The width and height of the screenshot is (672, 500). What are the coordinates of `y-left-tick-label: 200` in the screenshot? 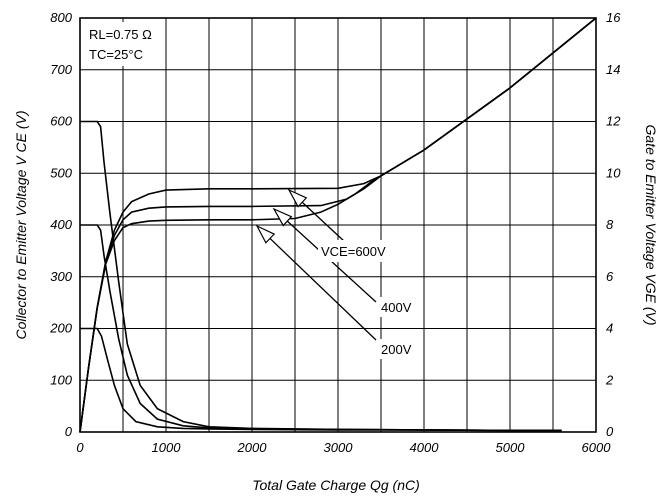 It's located at (60, 328).